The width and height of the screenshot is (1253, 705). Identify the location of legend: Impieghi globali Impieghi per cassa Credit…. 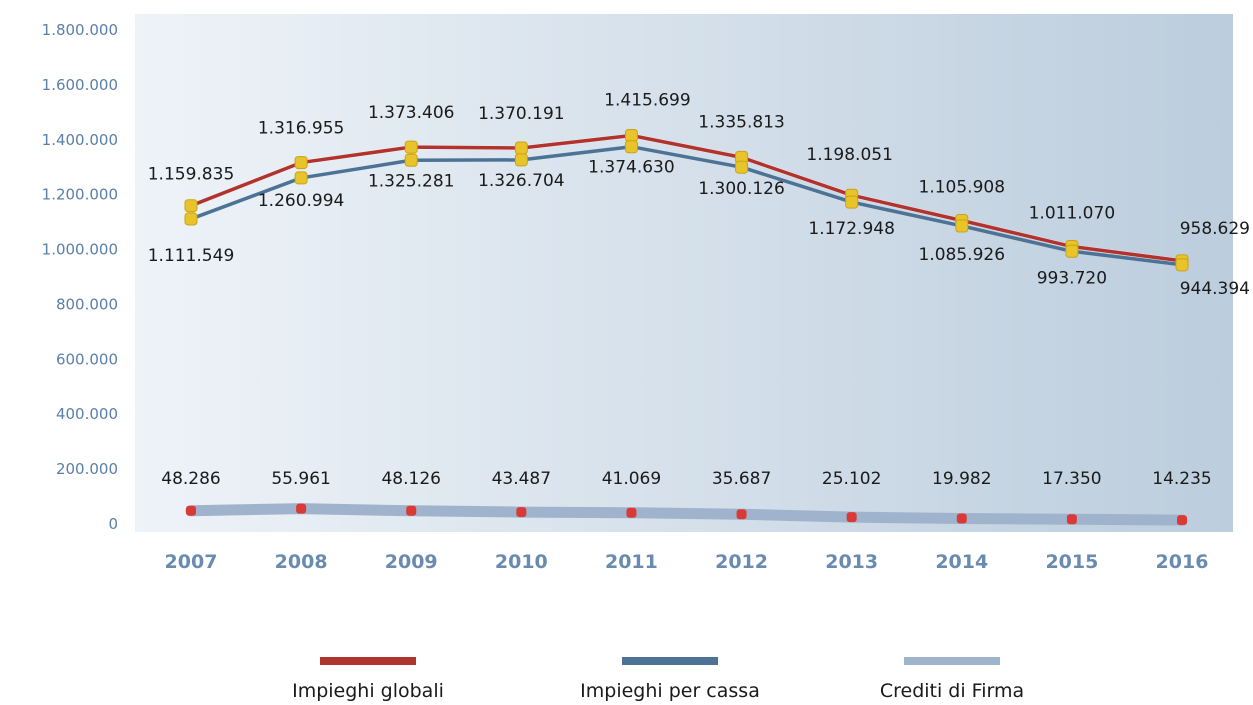
(658, 679).